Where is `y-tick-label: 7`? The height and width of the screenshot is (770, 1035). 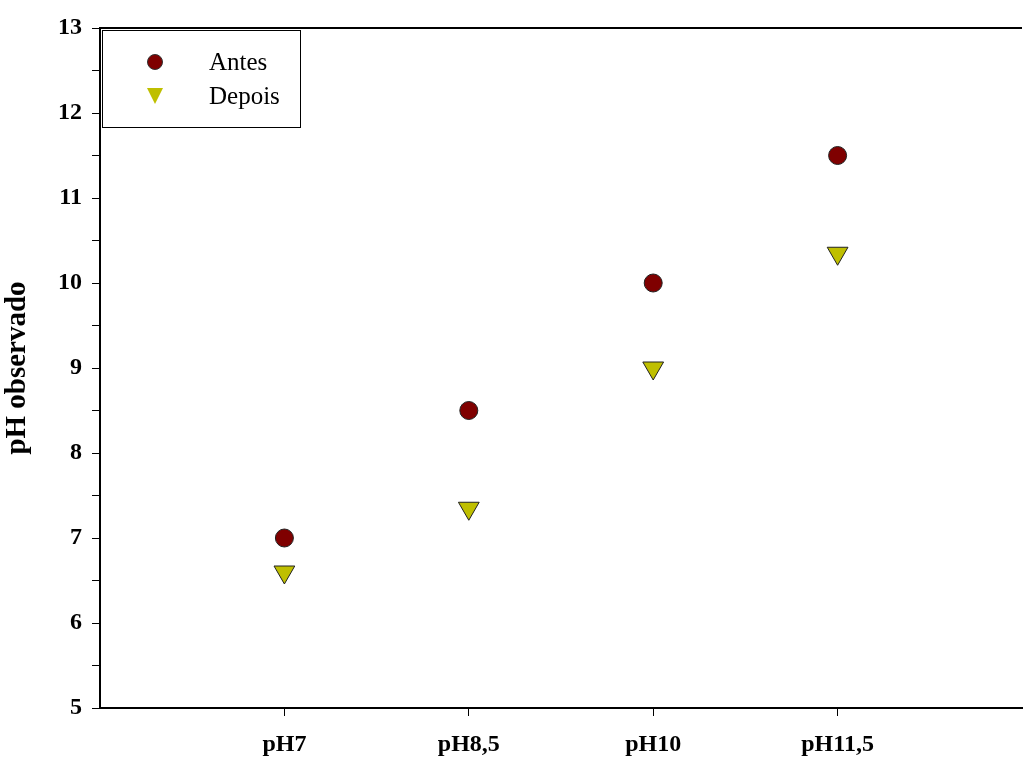 y-tick-label: 7 is located at coordinates (76, 536).